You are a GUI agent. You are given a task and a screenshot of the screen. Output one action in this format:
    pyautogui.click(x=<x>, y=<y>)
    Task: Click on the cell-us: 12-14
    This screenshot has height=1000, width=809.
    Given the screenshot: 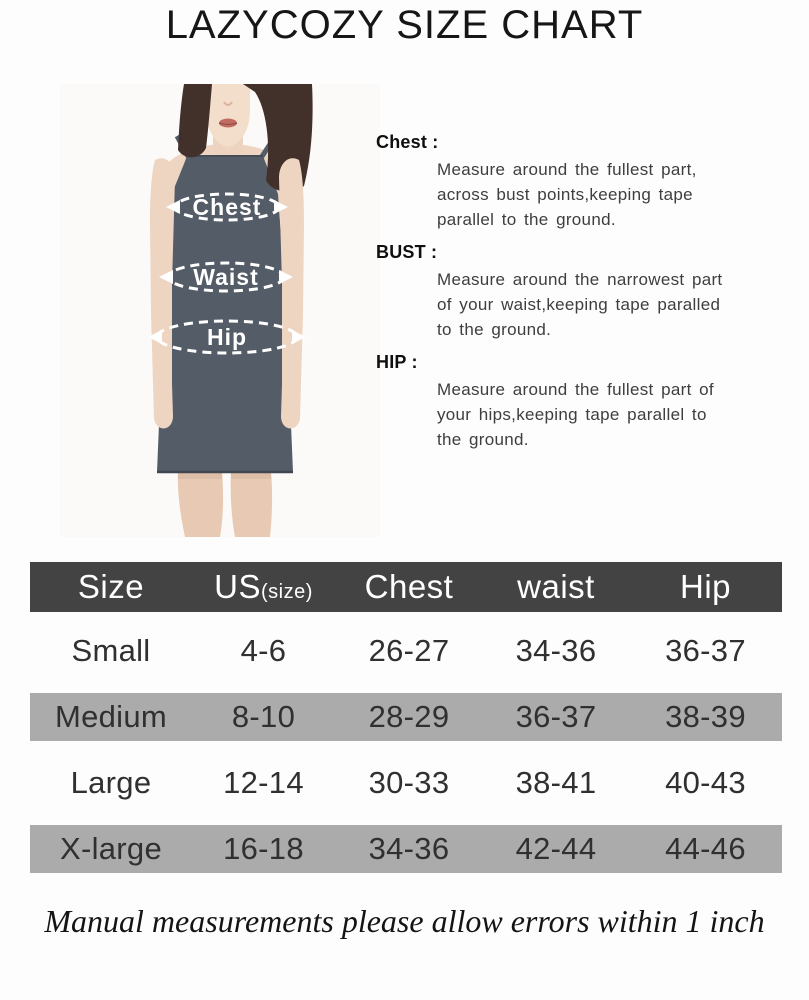 What is the action you would take?
    pyautogui.click(x=263, y=782)
    